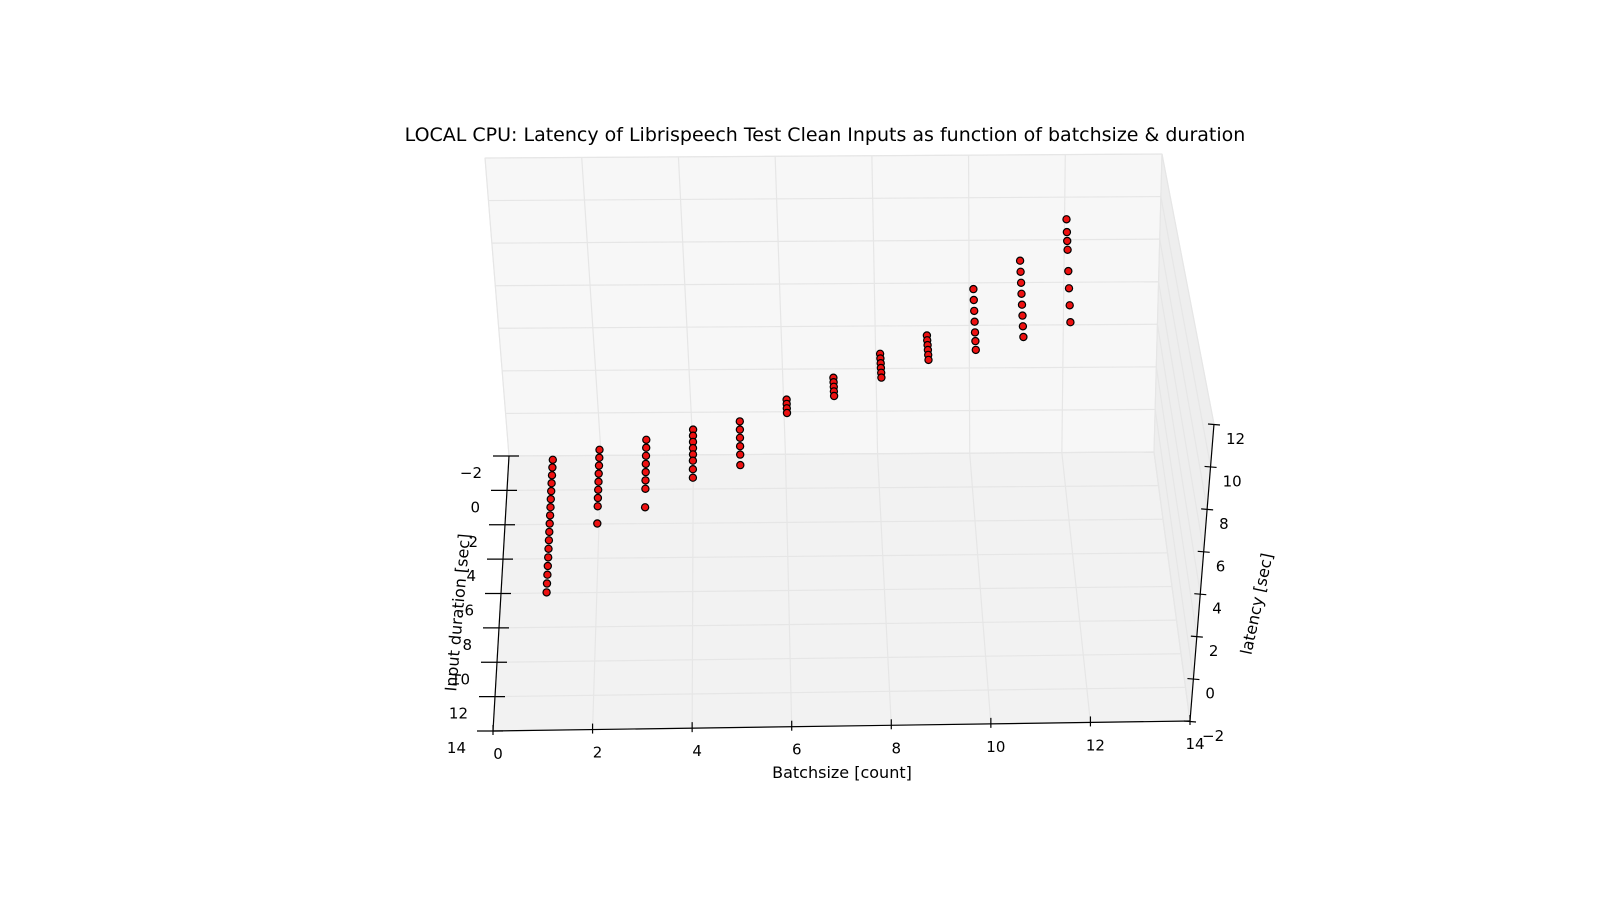 Image resolution: width=1600 pixels, height=905 pixels. What do you see at coordinates (1095, 745) in the screenshot?
I see `x-tick-label: 12` at bounding box center [1095, 745].